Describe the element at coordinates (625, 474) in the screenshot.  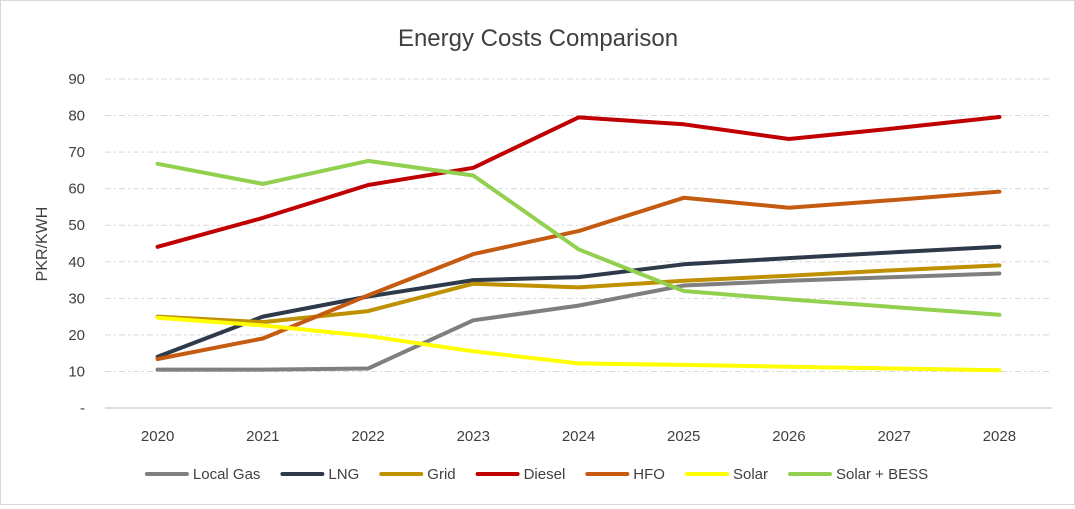
I see `legend-item: HFO` at that location.